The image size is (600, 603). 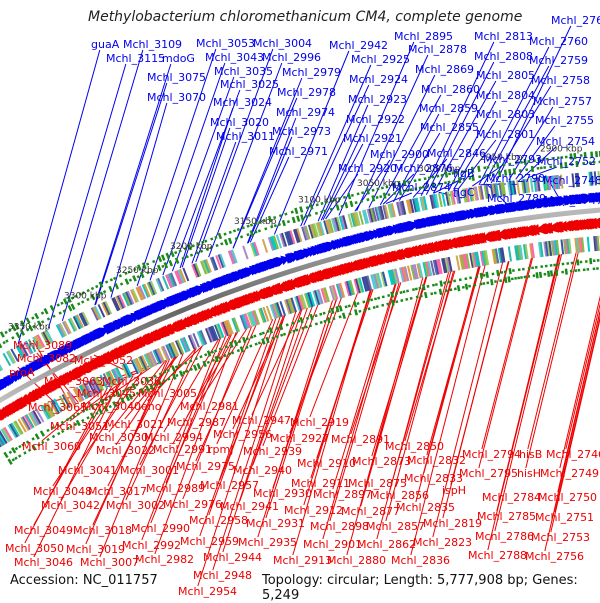 What do you see at coordinates (575, 20) in the screenshot?
I see `forward-gene-label: Mchl_2764` at bounding box center [575, 20].